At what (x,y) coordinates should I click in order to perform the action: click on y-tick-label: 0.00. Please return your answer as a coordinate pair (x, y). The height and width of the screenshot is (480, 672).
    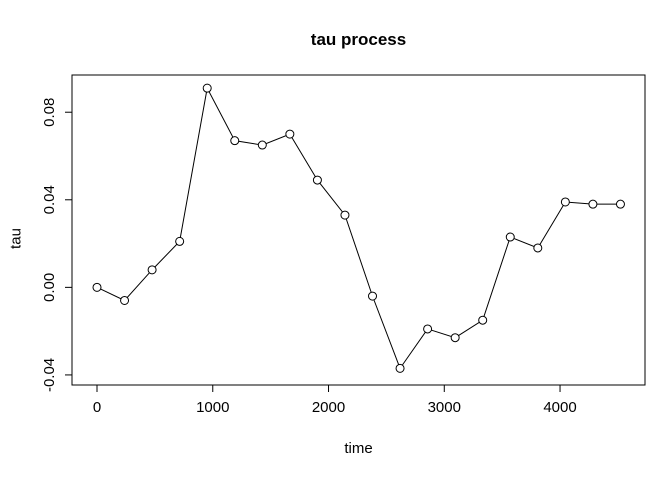
    Looking at the image, I should click on (49, 287).